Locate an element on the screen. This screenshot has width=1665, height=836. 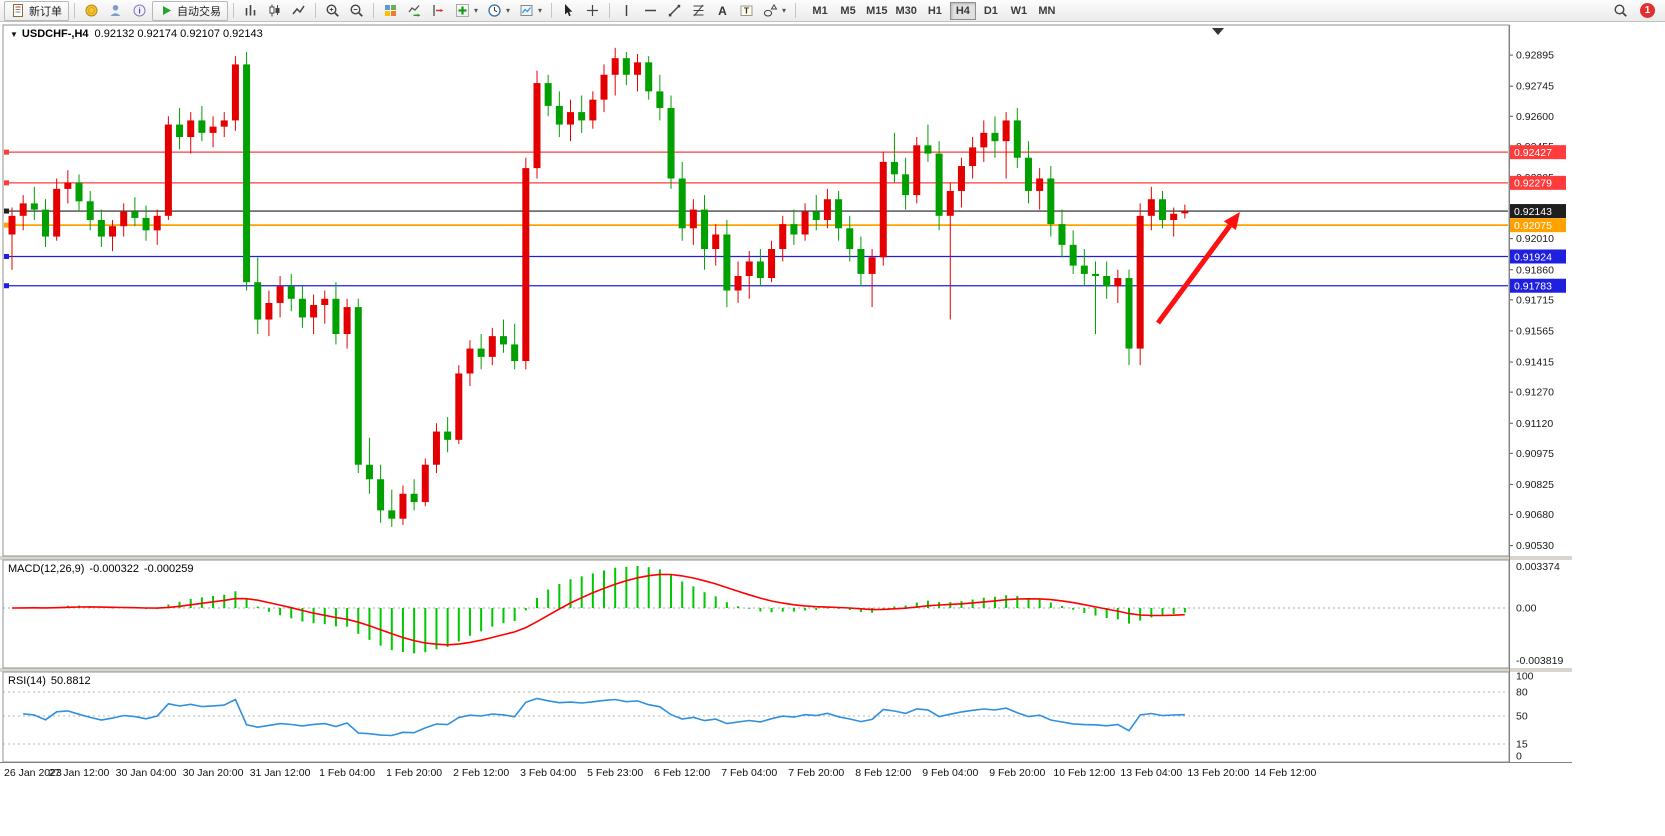
new-order-button: 新订单 is located at coordinates (36, 10).